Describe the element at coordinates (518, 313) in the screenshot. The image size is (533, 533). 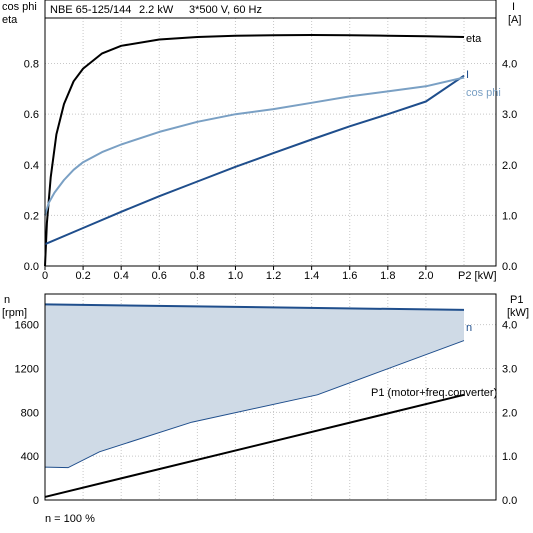
I see `bottom-right-axis-label-2: [kW]` at that location.